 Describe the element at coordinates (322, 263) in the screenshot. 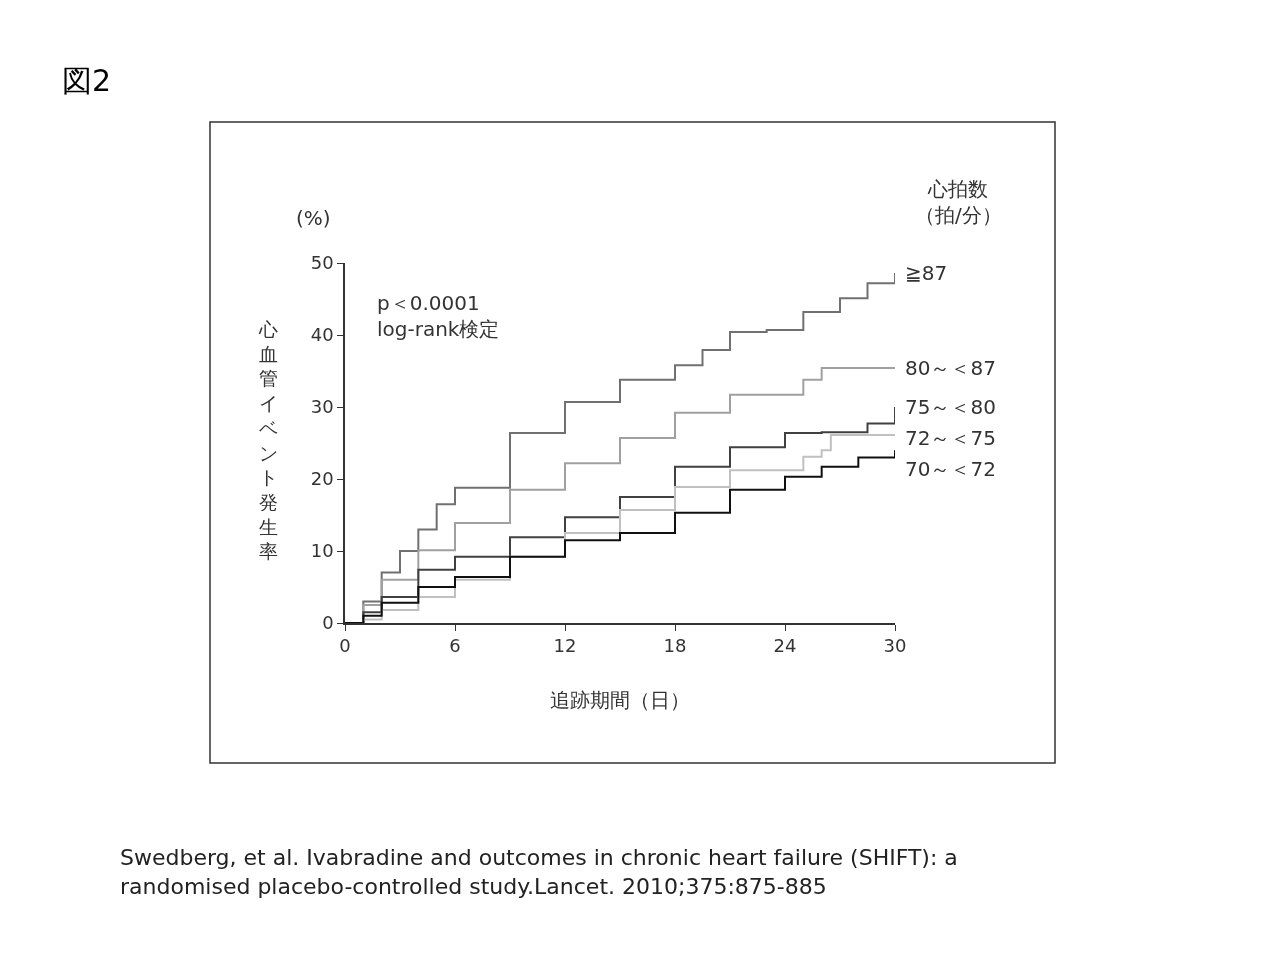

I see `y-tick-label: 50` at that location.